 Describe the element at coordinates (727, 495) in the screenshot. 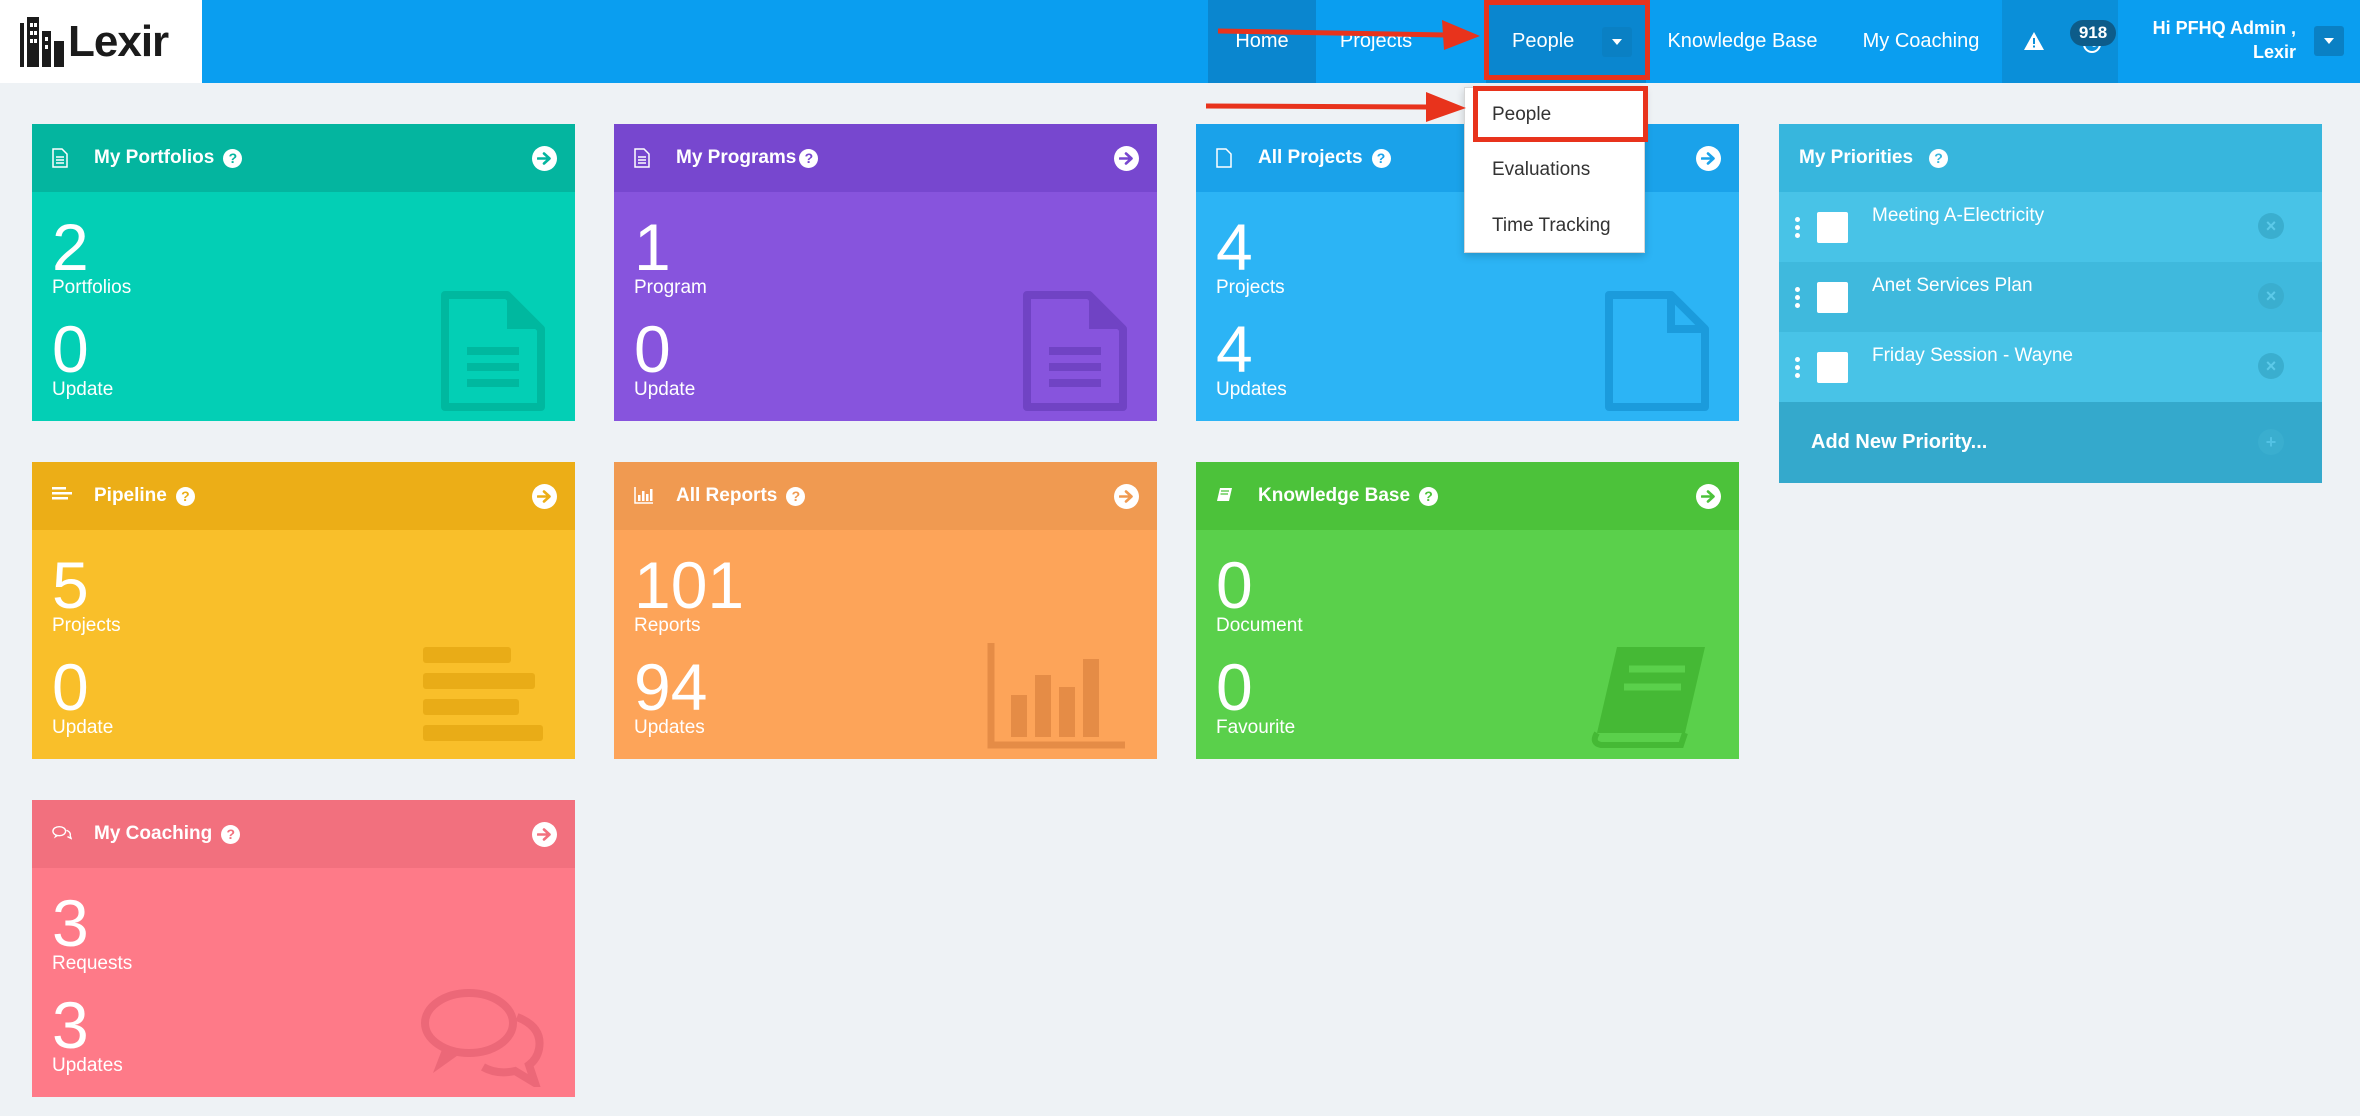

I see `card-title: All Reports` at that location.